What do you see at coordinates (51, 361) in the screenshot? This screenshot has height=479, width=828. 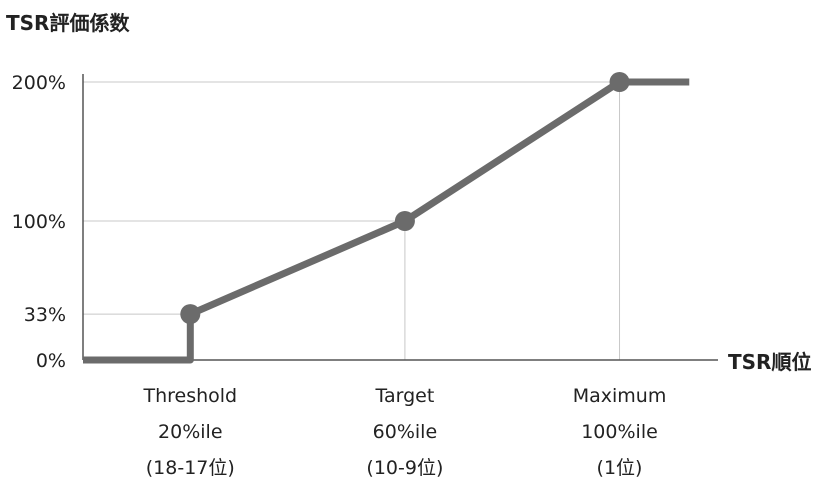 I see `y-tick-label: 0%` at bounding box center [51, 361].